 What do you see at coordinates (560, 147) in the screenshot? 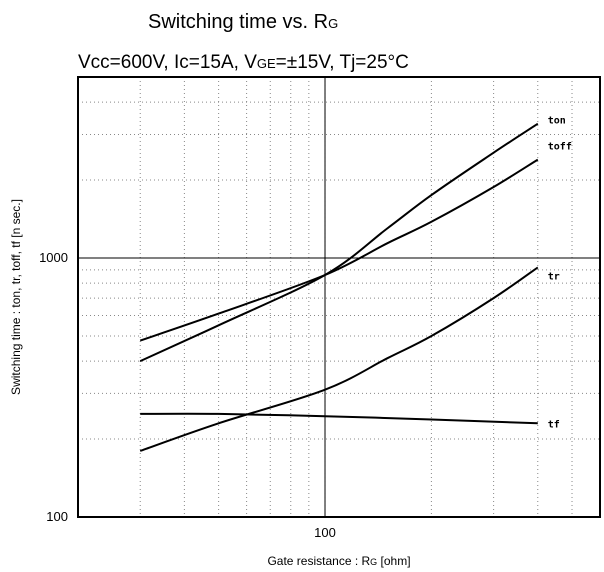
I see `series-label-toff: toff` at bounding box center [560, 147].